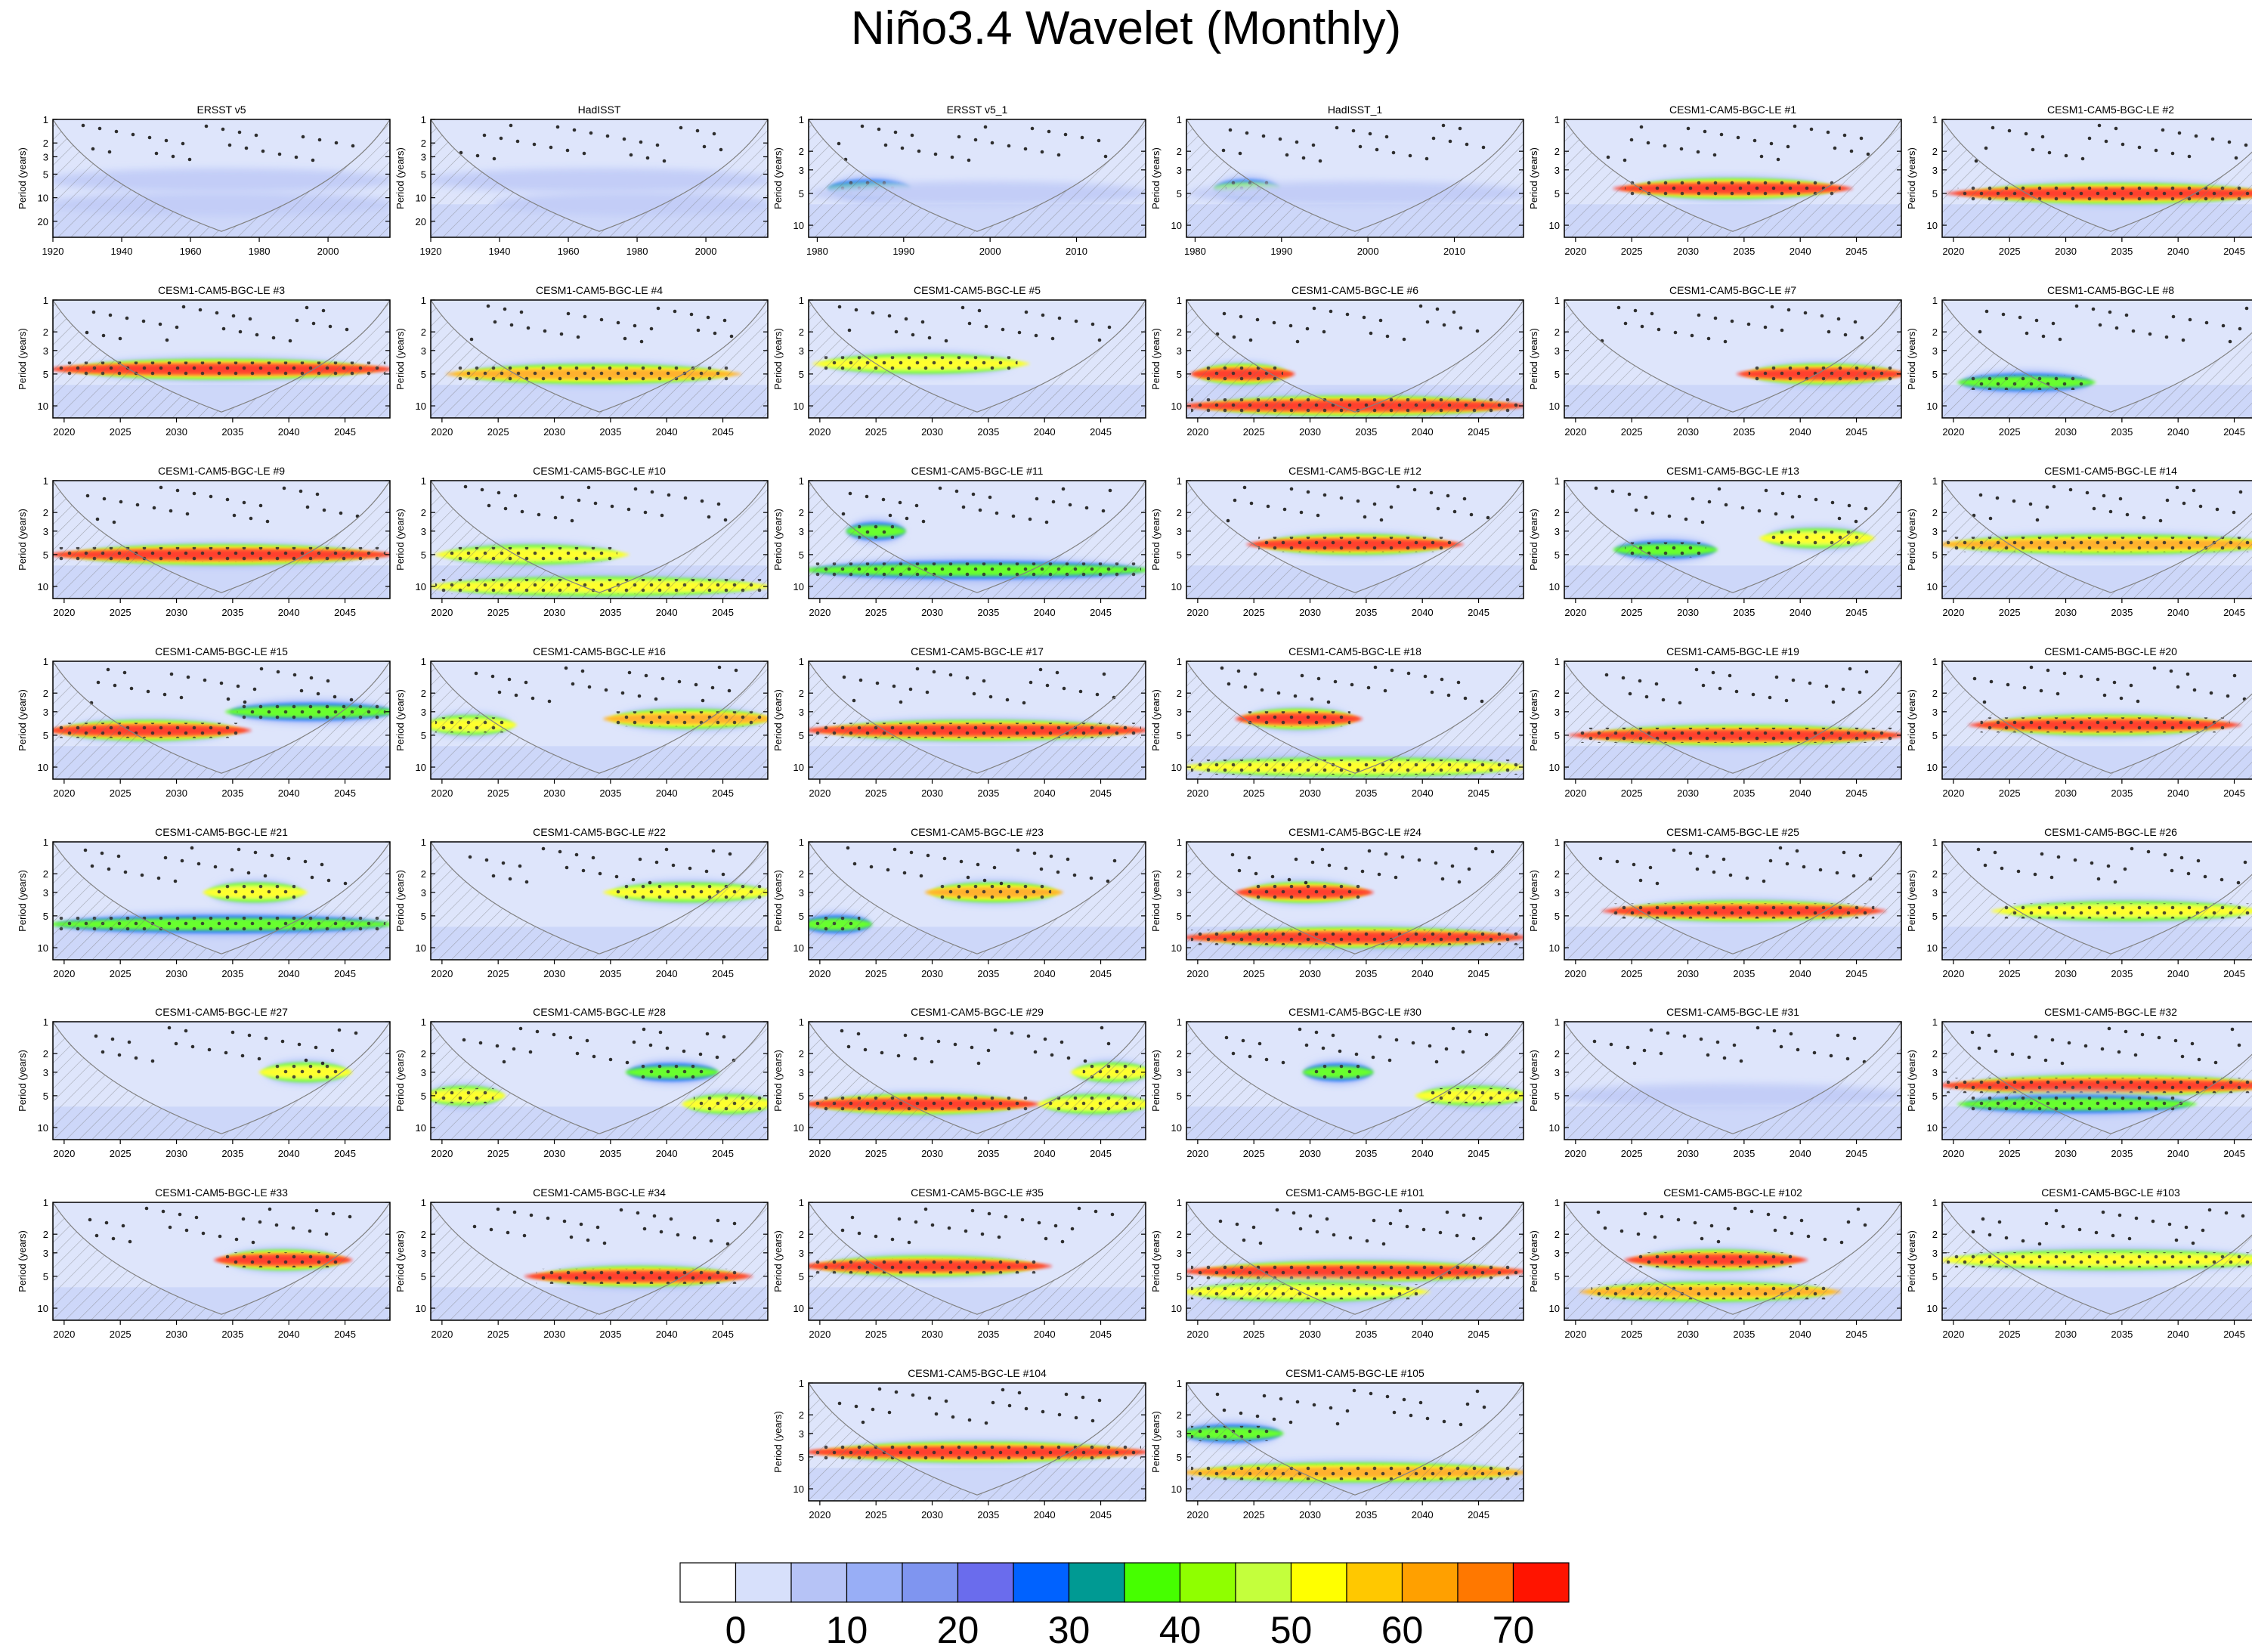  I want to click on x-tick-label: 1990, so click(1281, 251).